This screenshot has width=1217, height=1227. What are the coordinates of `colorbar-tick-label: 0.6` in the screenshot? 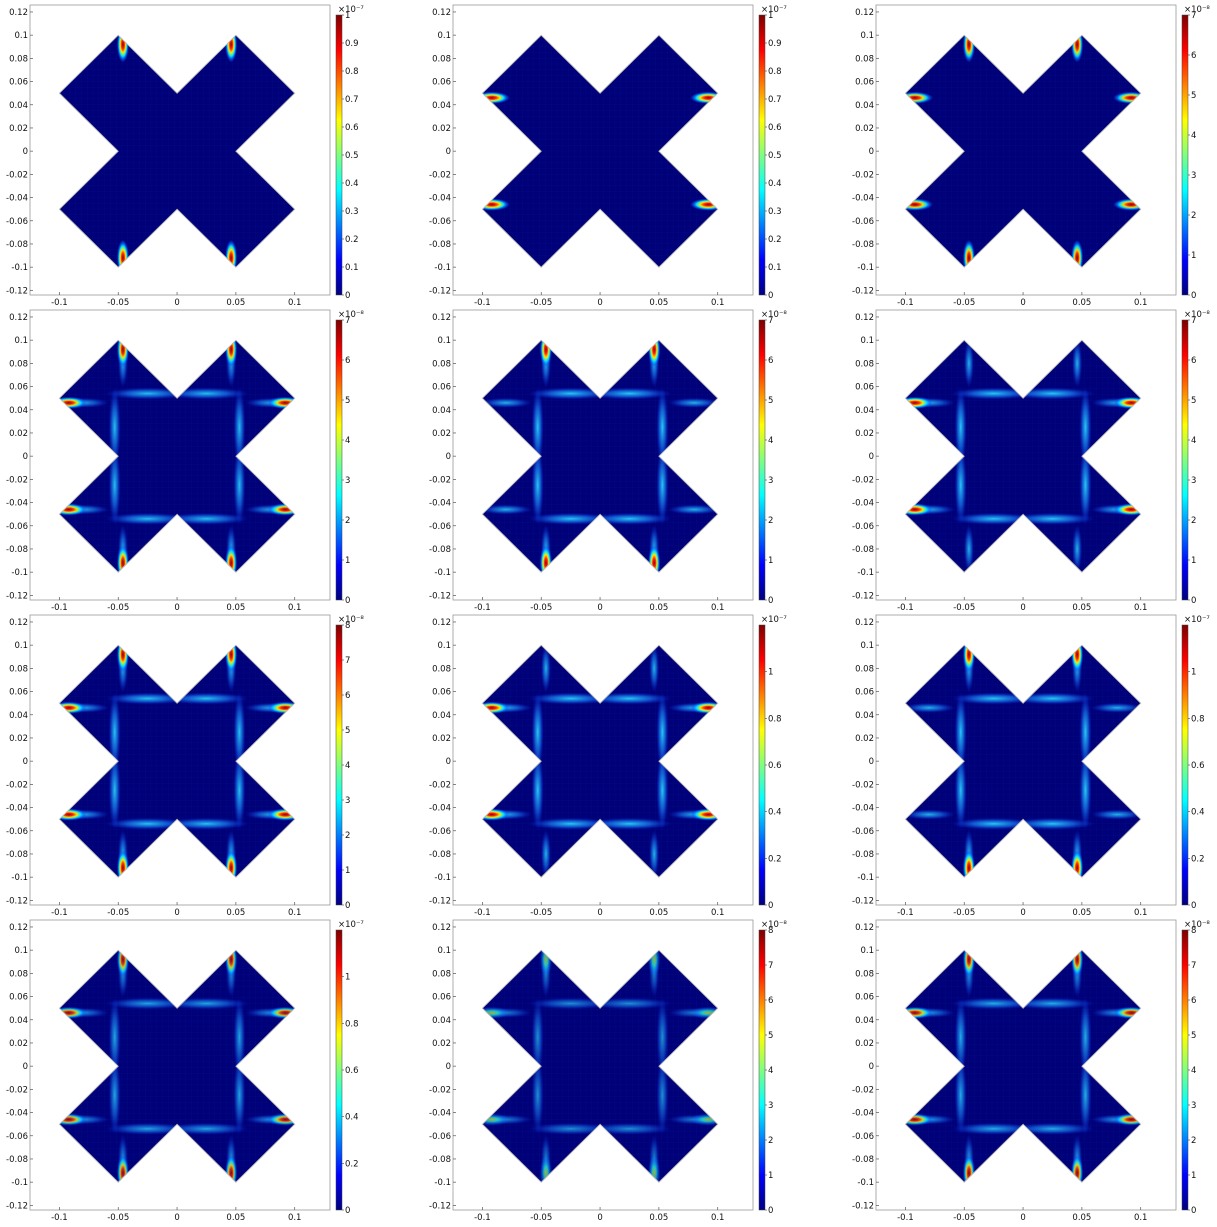 It's located at (775, 766).